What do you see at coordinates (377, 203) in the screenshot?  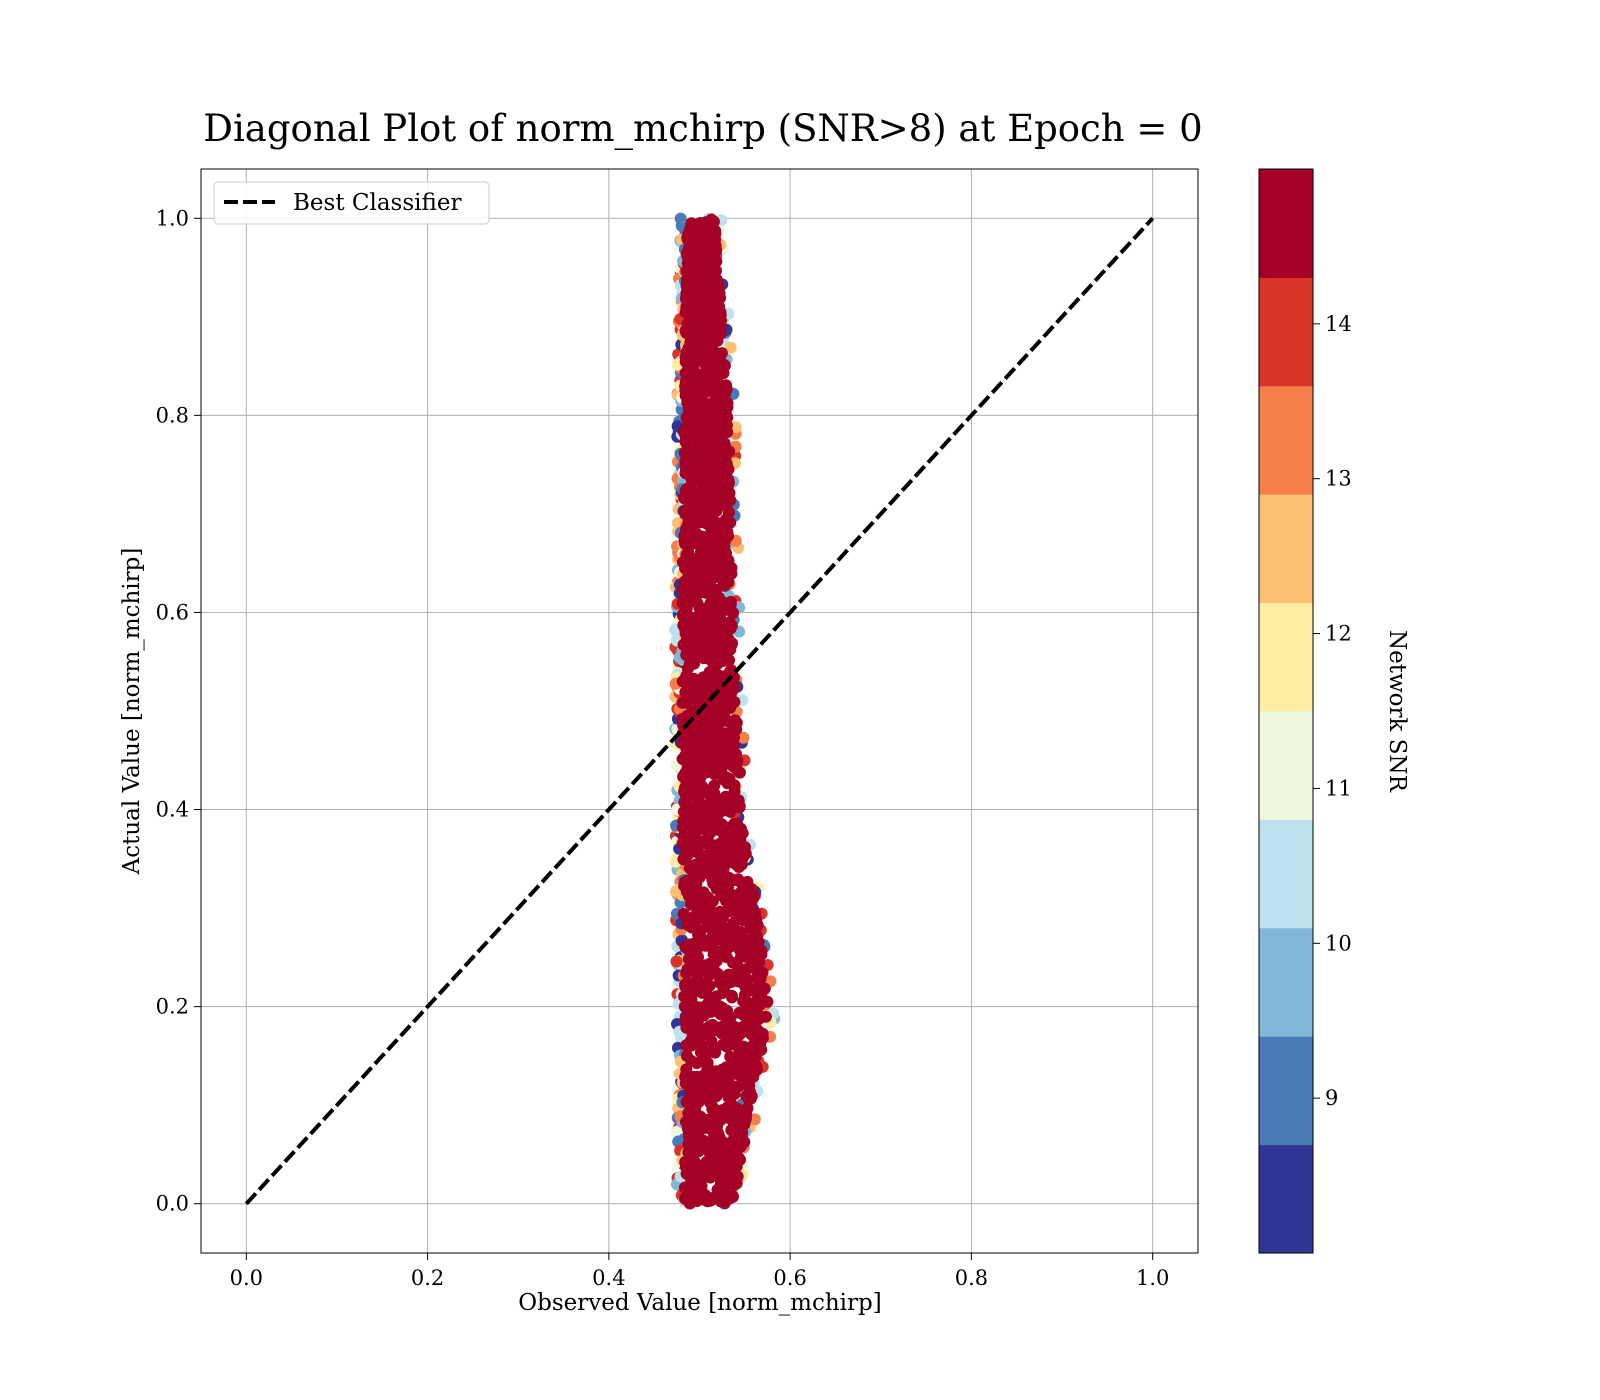 I see `legend-label: Best Classifier` at bounding box center [377, 203].